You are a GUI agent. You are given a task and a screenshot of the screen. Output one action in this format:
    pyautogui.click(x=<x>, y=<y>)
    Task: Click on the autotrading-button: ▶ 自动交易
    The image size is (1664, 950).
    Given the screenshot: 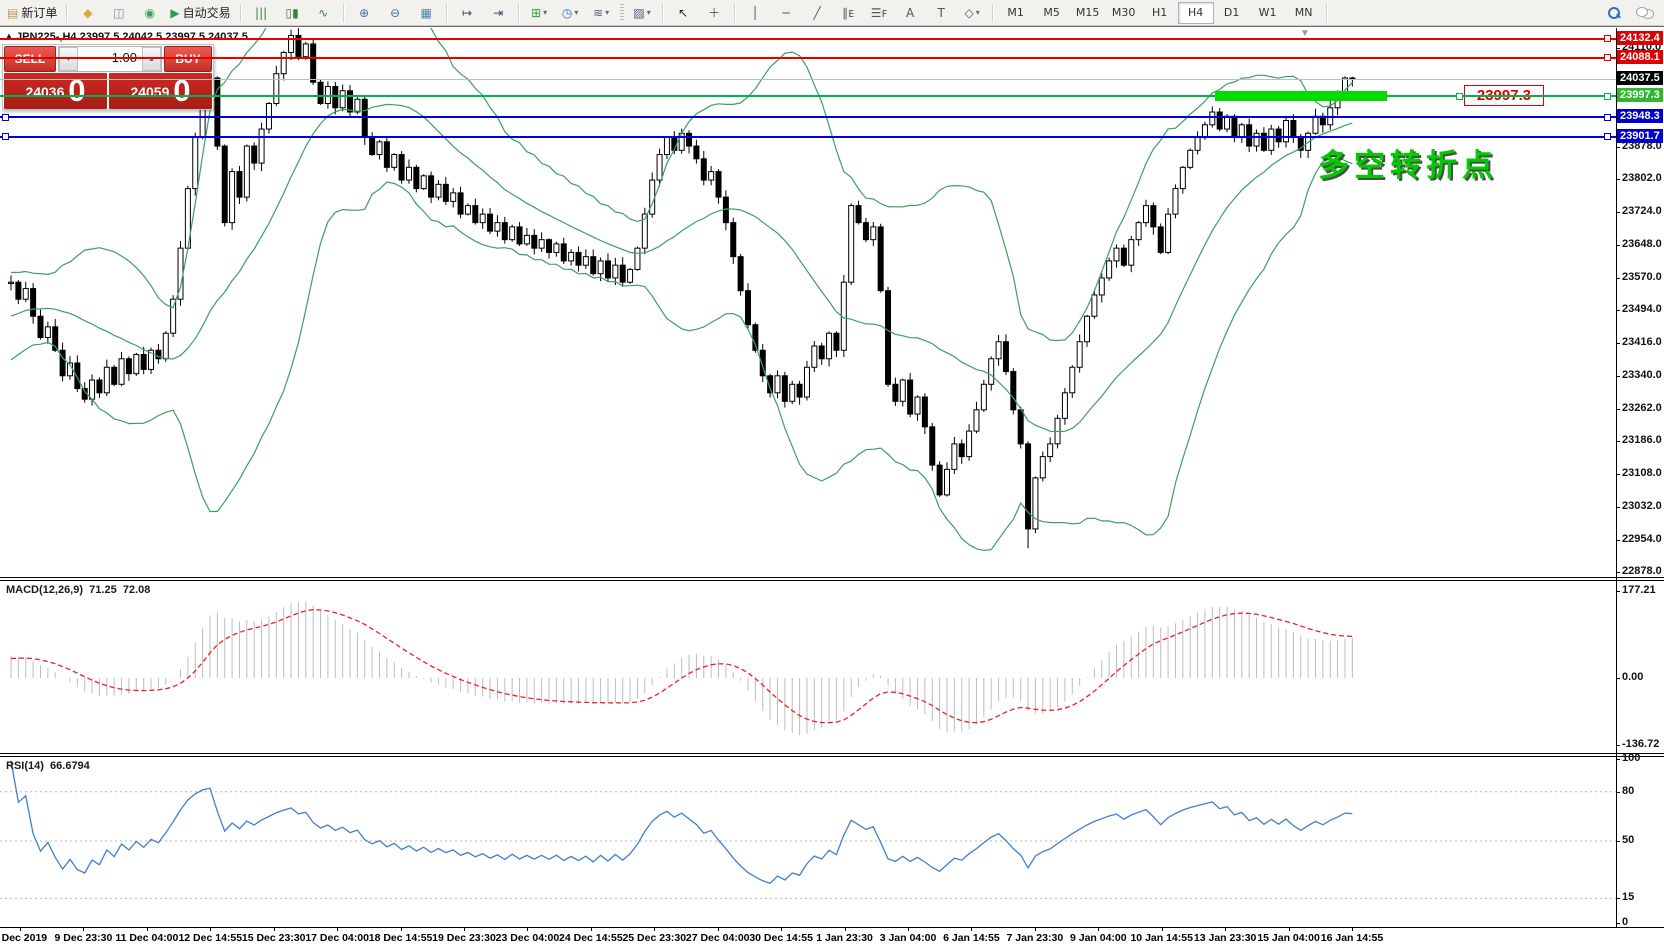 What is the action you would take?
    pyautogui.click(x=200, y=12)
    